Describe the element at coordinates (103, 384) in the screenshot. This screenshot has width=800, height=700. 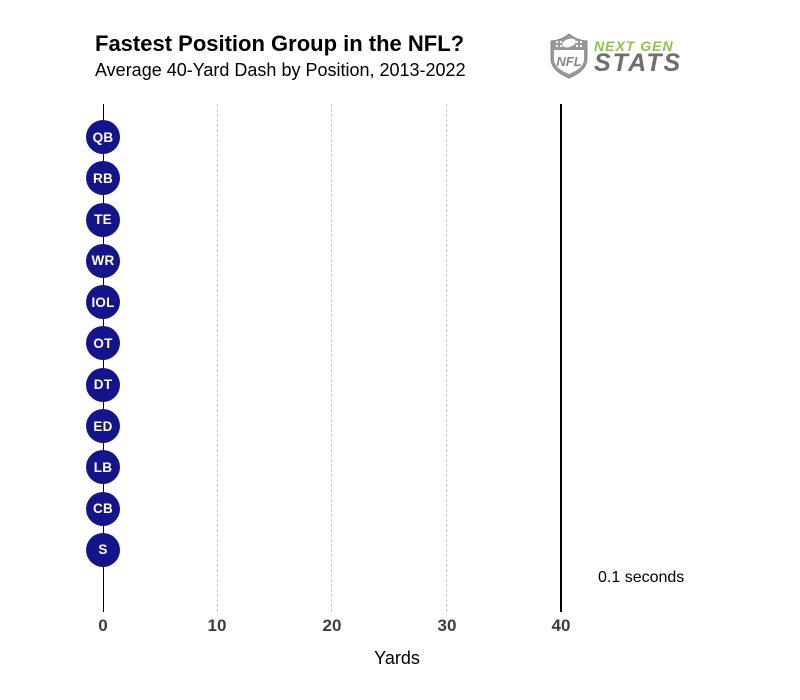
I see `position-marker-dt: DT` at that location.